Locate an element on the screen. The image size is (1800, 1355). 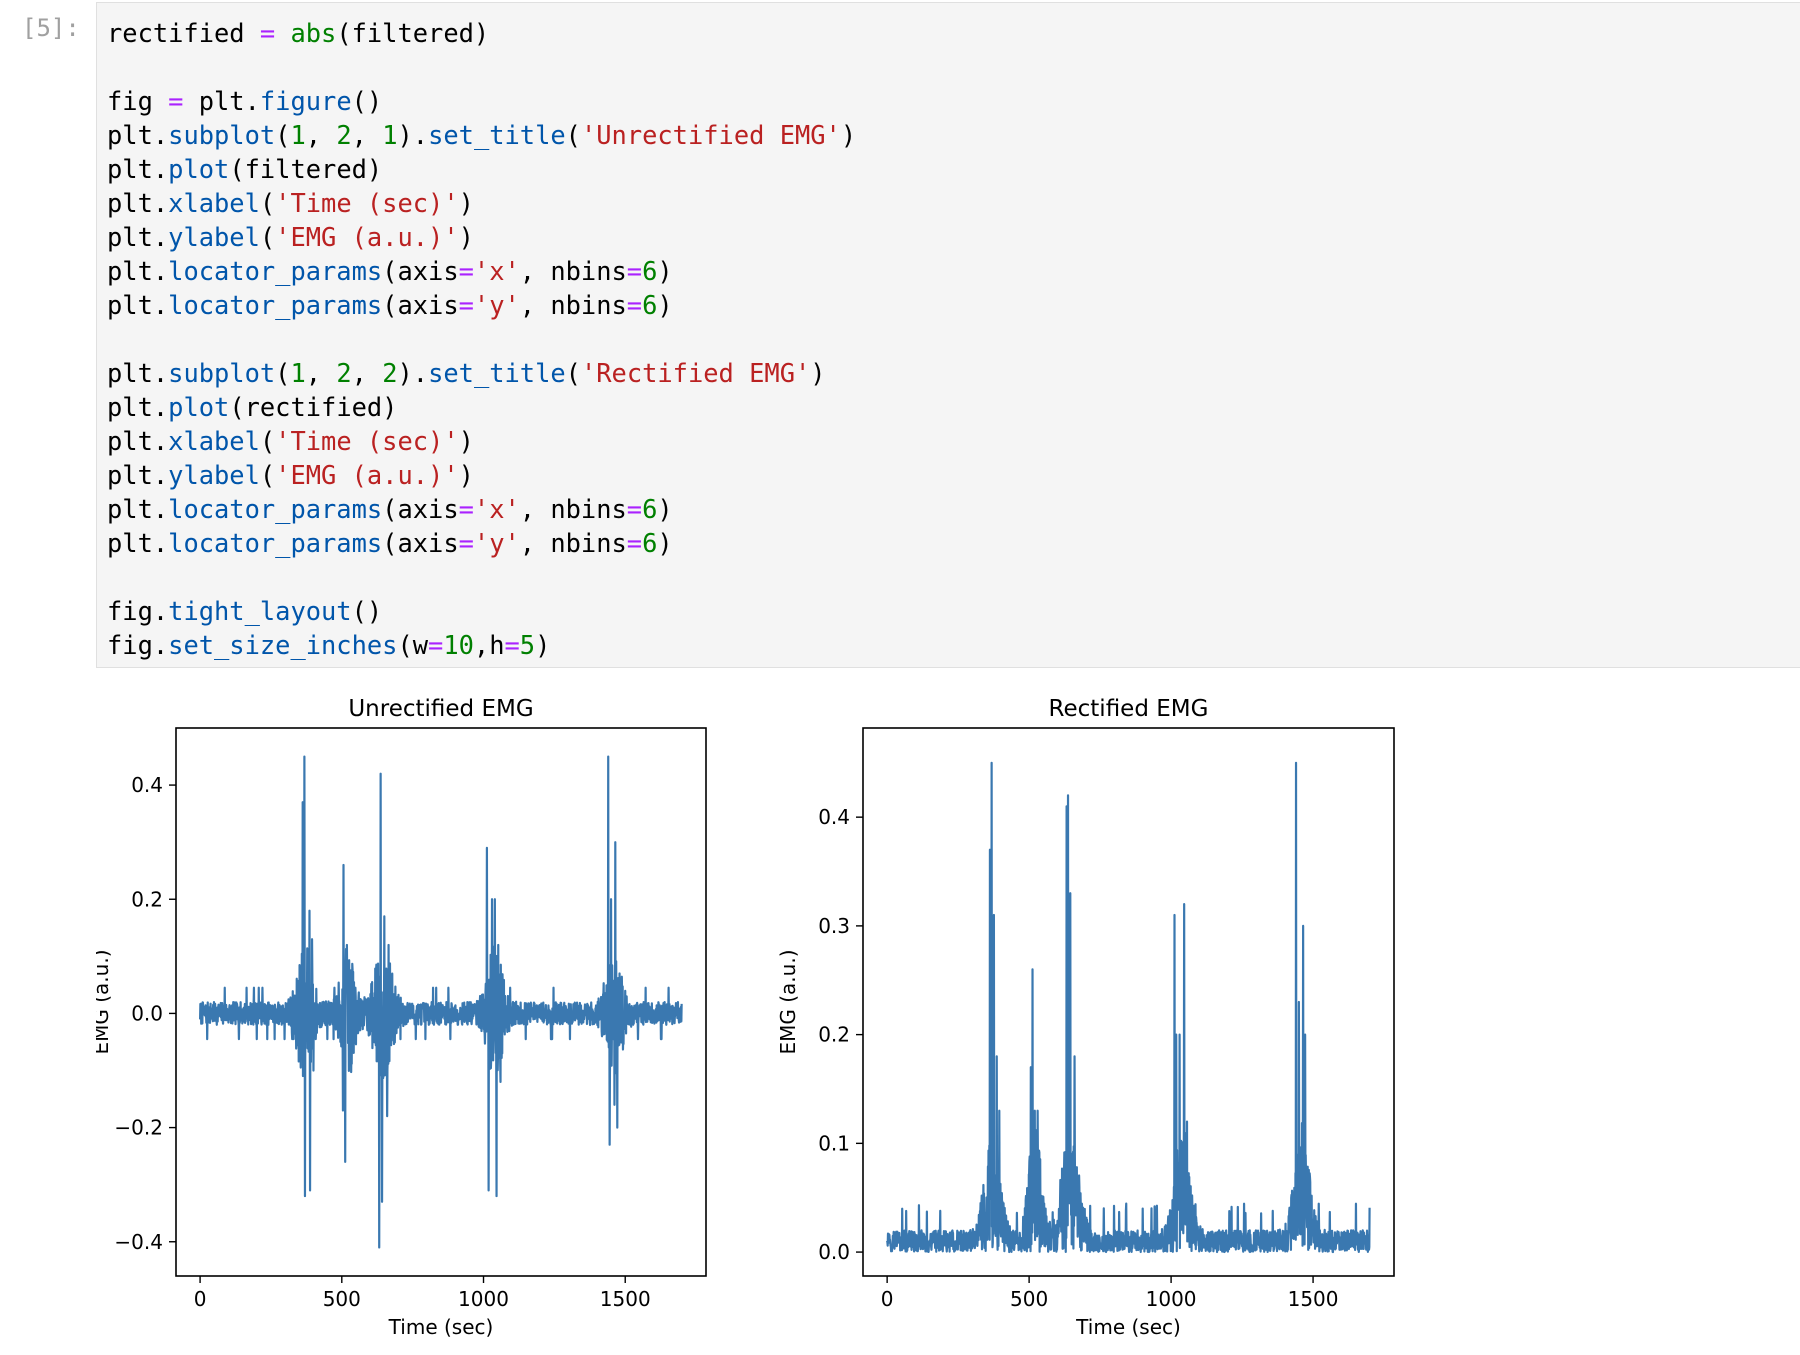
code-line: rectified = abs(filtered) is located at coordinates (481, 33).